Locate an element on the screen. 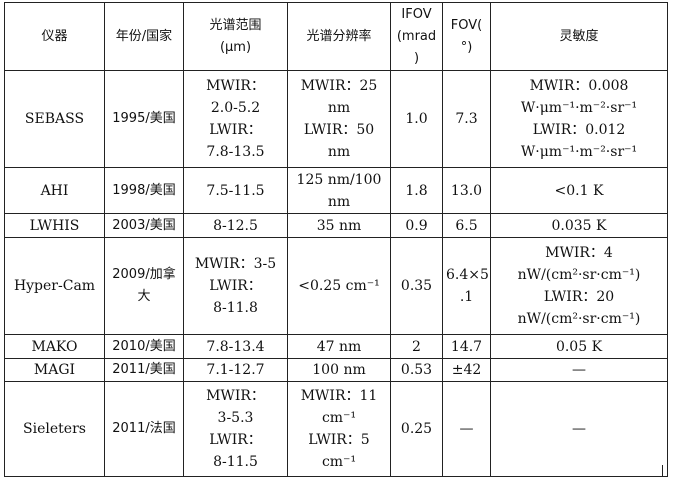  cell-ifov: 0.53 is located at coordinates (416, 370).